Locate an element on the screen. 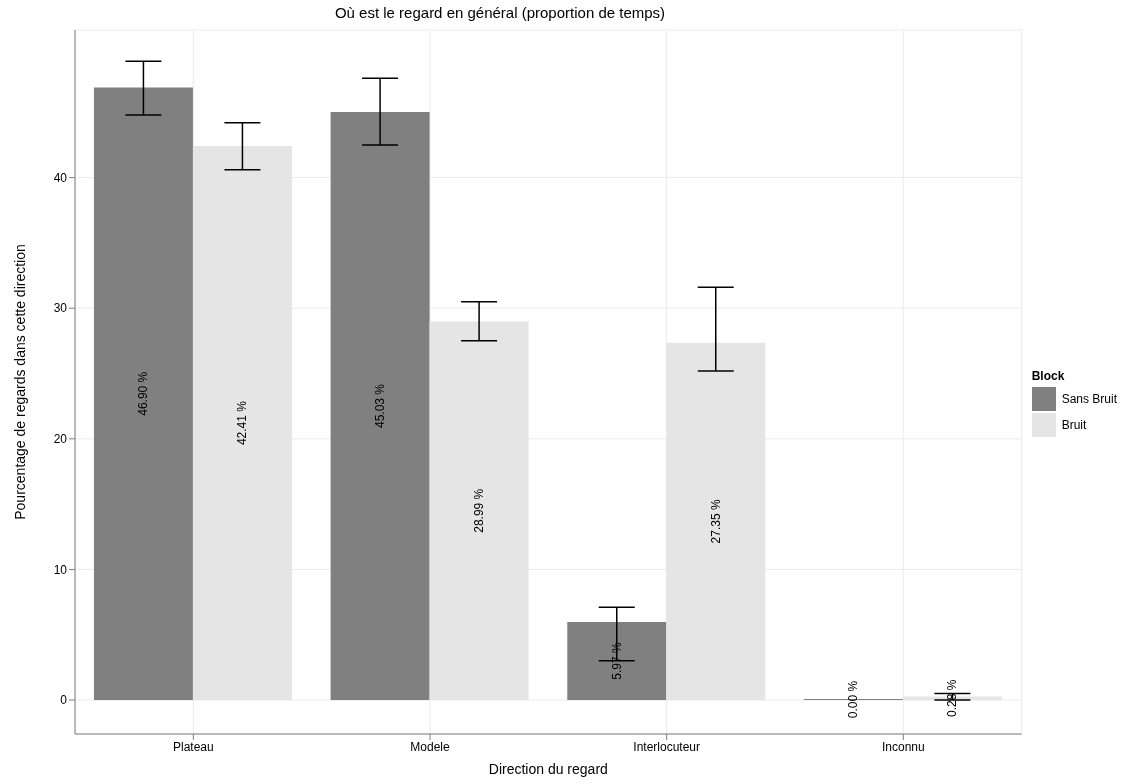  legend-title: Block is located at coordinates (1048, 376).